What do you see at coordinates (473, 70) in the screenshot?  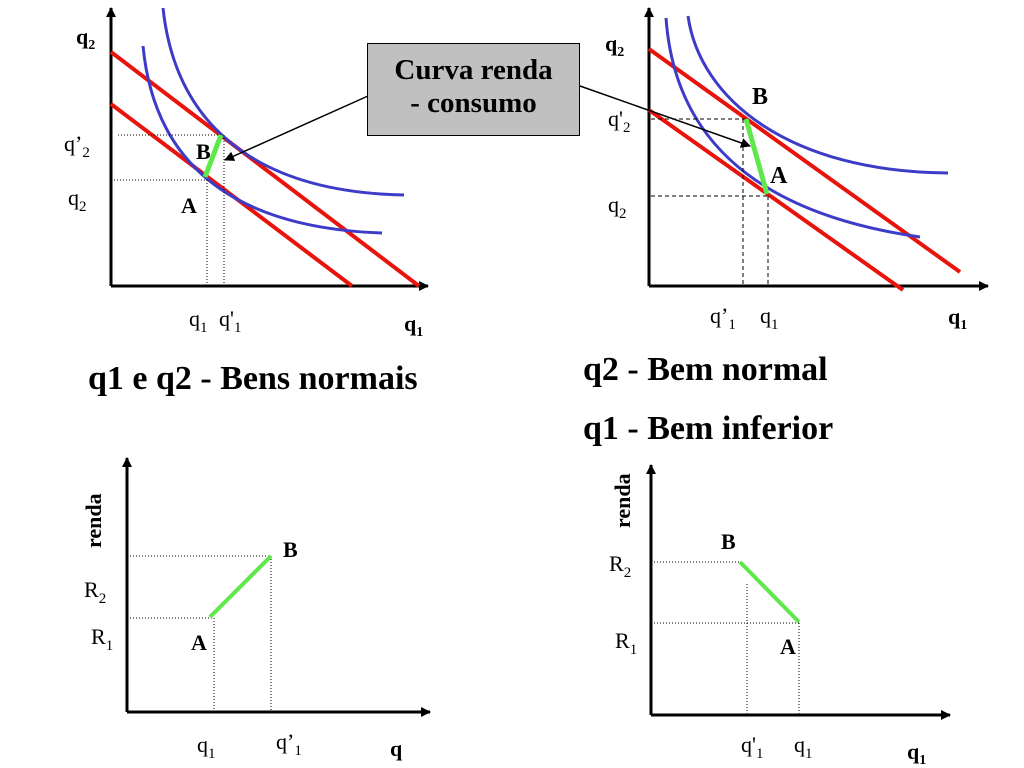 I see `callout-line-1: Curva renda` at bounding box center [473, 70].